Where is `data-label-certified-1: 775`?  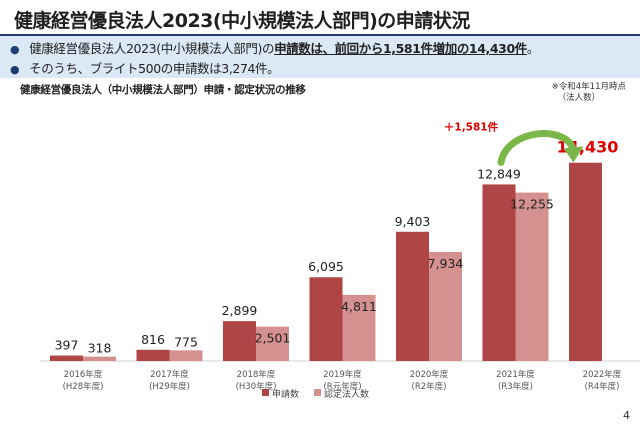
data-label-certified-1: 775 is located at coordinates (186, 341).